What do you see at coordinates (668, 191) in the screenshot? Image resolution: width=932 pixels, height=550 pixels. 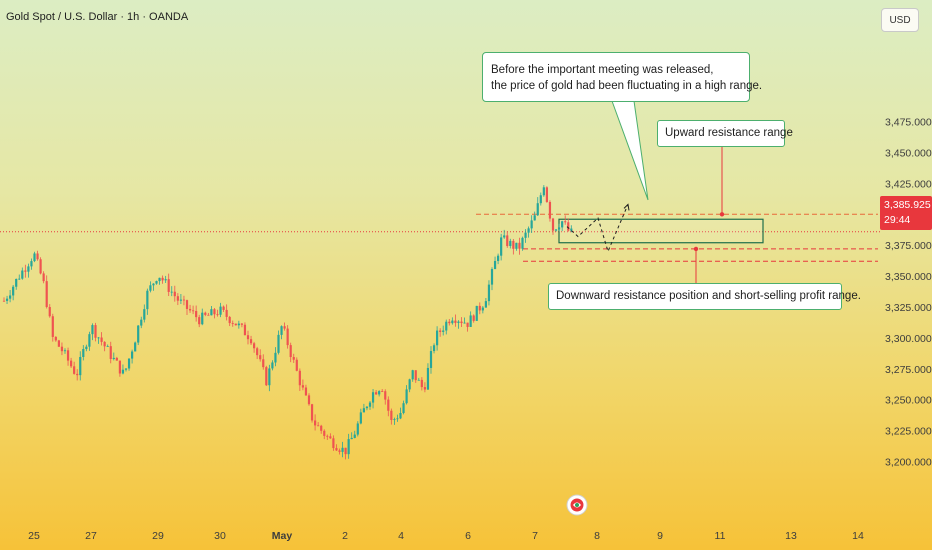 I see `callout-pointers` at bounding box center [668, 191].